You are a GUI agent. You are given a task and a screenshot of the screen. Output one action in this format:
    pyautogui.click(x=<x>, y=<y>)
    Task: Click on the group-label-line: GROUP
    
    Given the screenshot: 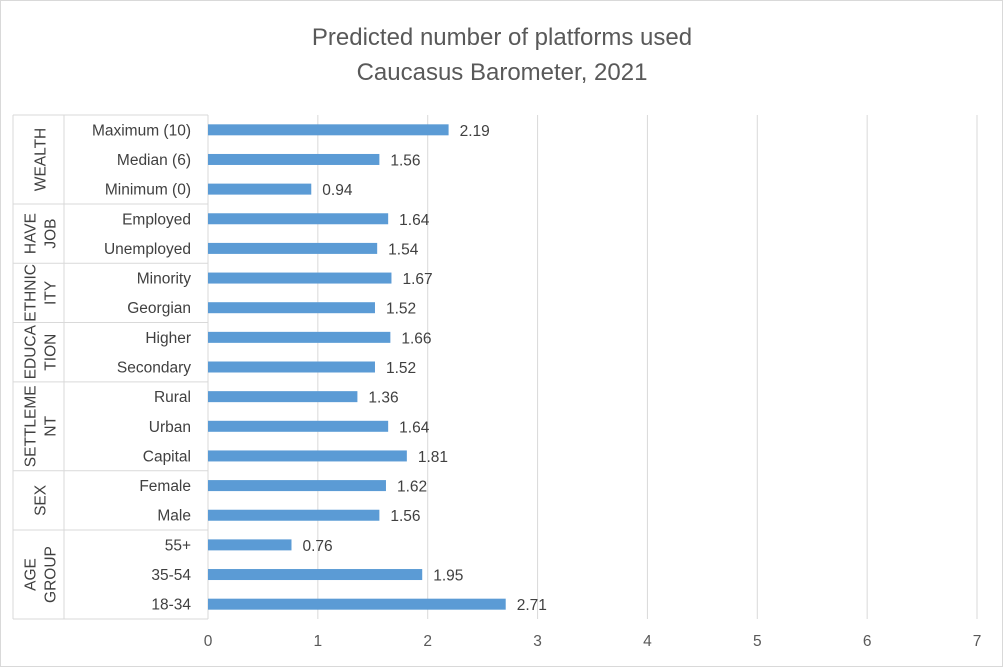 What is the action you would take?
    pyautogui.click(x=51, y=574)
    